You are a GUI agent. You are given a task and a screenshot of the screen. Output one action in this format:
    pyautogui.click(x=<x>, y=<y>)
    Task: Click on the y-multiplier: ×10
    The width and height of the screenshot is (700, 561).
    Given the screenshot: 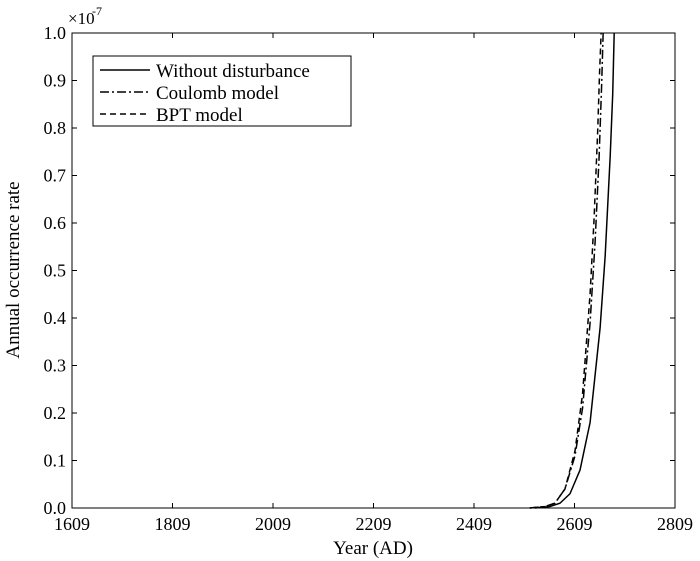 What is the action you would take?
    pyautogui.click(x=81, y=18)
    